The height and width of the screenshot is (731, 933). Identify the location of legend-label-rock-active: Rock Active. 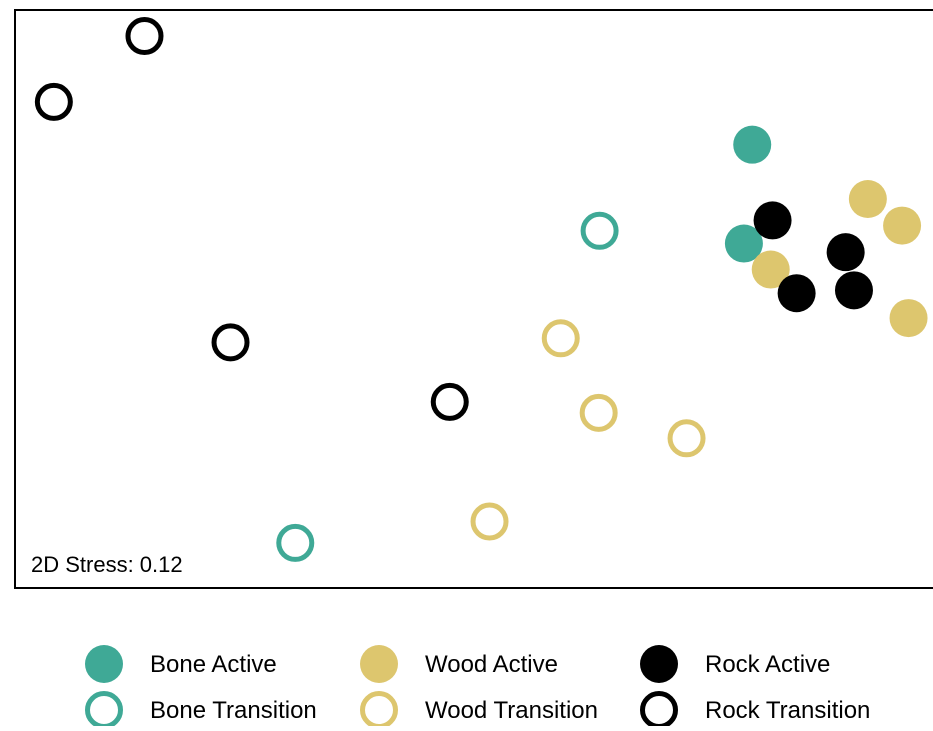
(767, 664).